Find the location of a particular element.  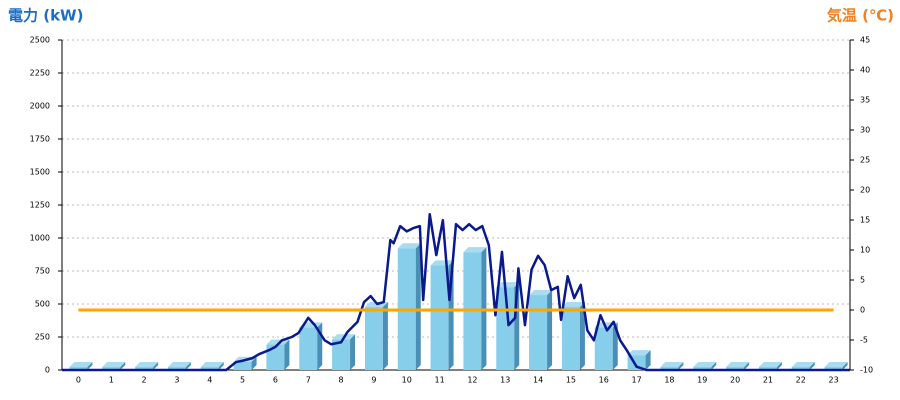

x-tick-label: 15 is located at coordinates (571, 380).